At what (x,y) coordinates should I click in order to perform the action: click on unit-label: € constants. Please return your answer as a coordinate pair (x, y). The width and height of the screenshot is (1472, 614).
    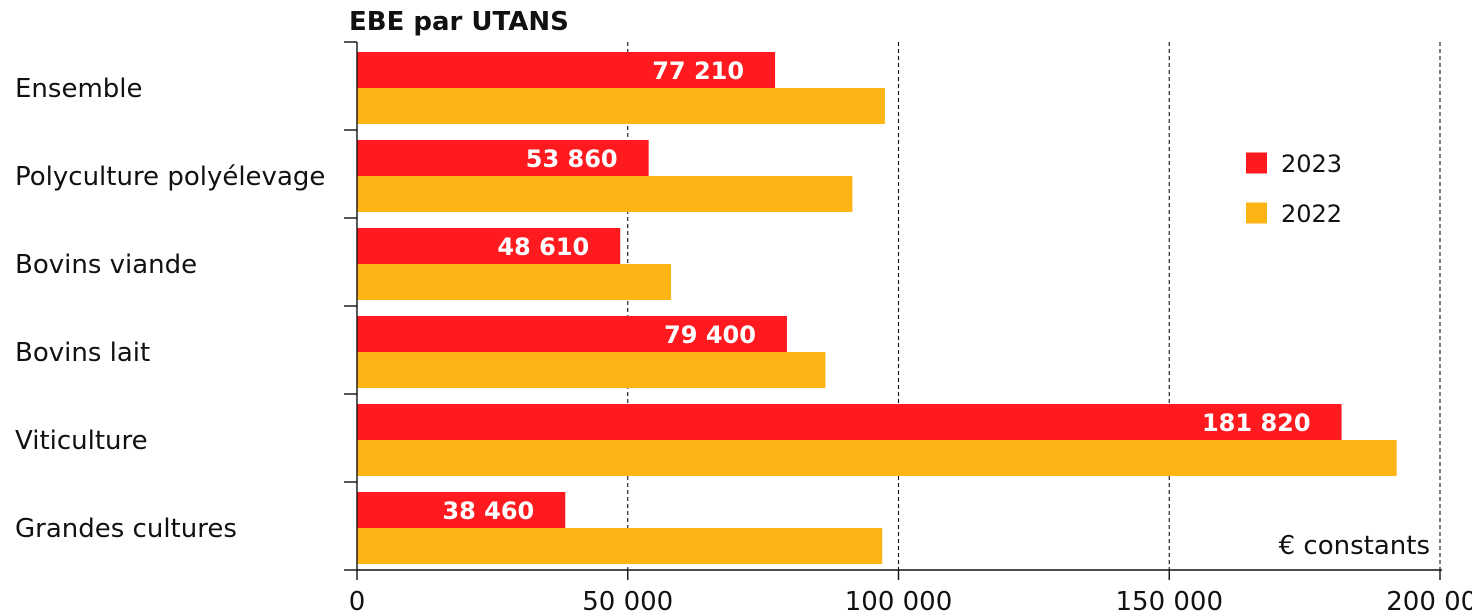
    Looking at the image, I should click on (1354, 546).